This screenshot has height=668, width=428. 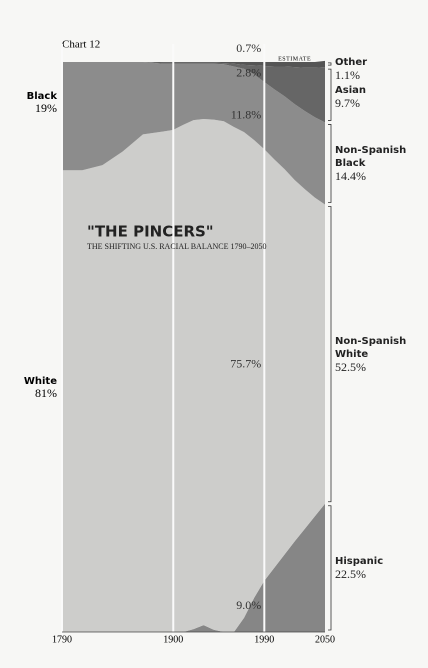 What do you see at coordinates (380, 69) in the screenshot?
I see `legend-entry: Other 1.1%` at bounding box center [380, 69].